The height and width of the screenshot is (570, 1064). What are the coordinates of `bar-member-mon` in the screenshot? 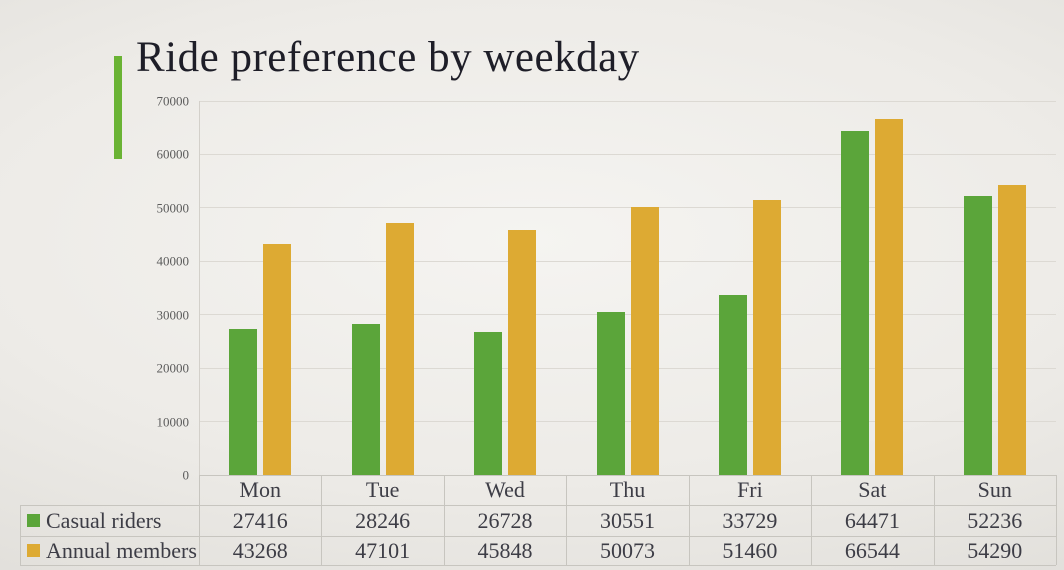 It's located at (277, 359).